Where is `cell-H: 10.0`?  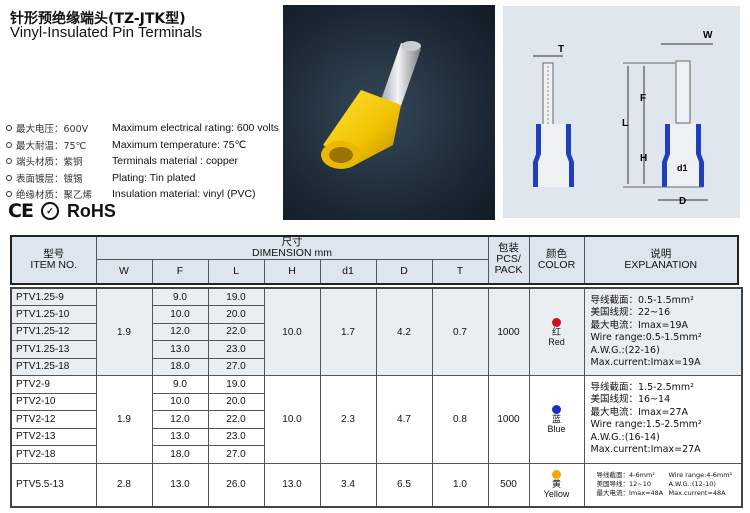
cell-H: 10.0 is located at coordinates (292, 331).